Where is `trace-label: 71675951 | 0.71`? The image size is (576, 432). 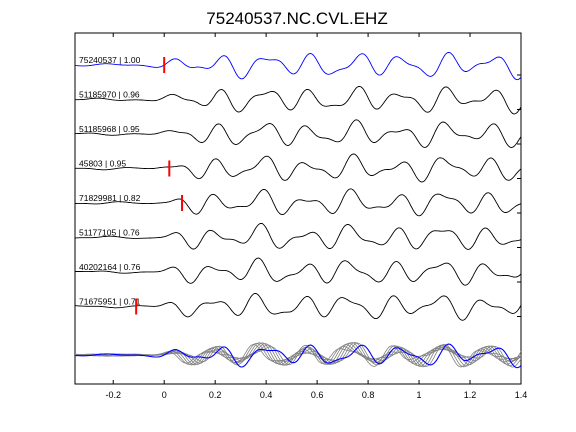
trace-label: 71675951 | 0.71 is located at coordinates (110, 302).